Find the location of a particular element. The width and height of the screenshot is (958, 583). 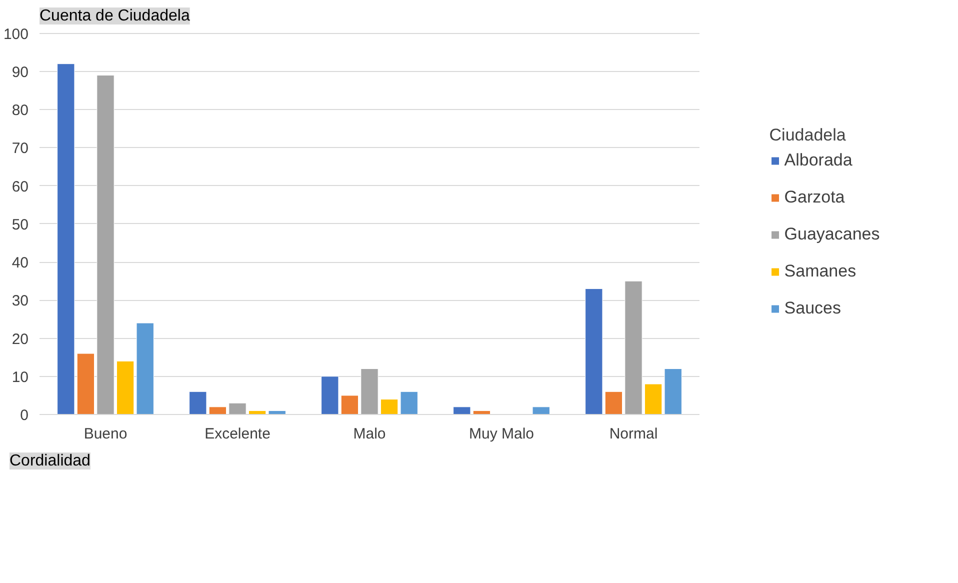

x-tick-label: Muy Malo is located at coordinates (501, 434).